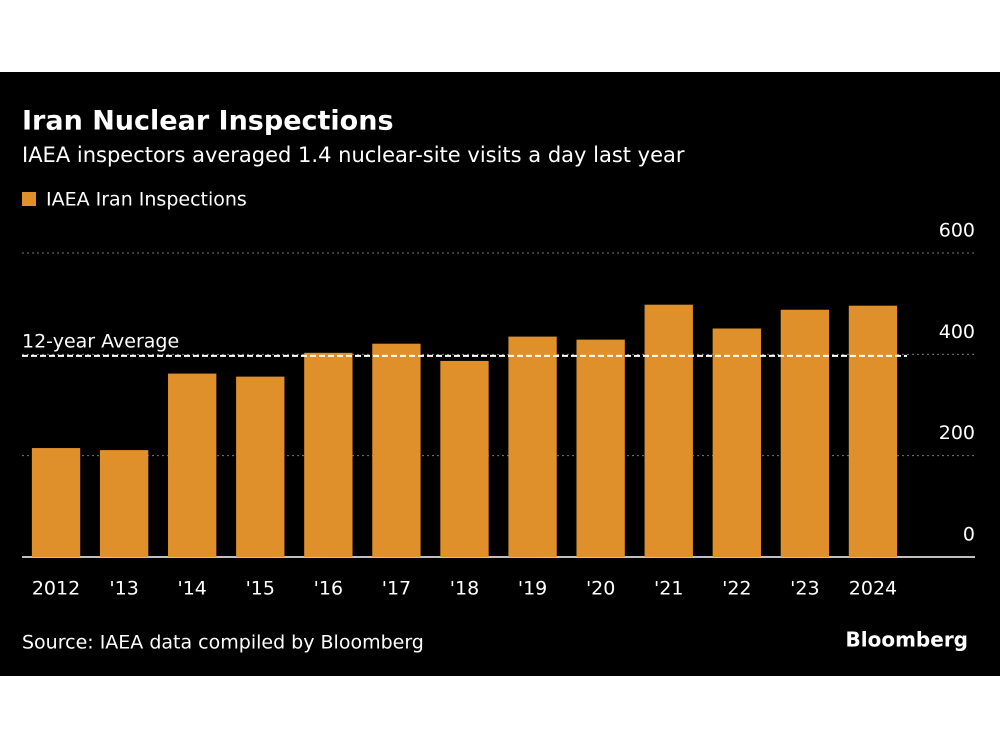  I want to click on y-tick-label: 400, so click(957, 332).